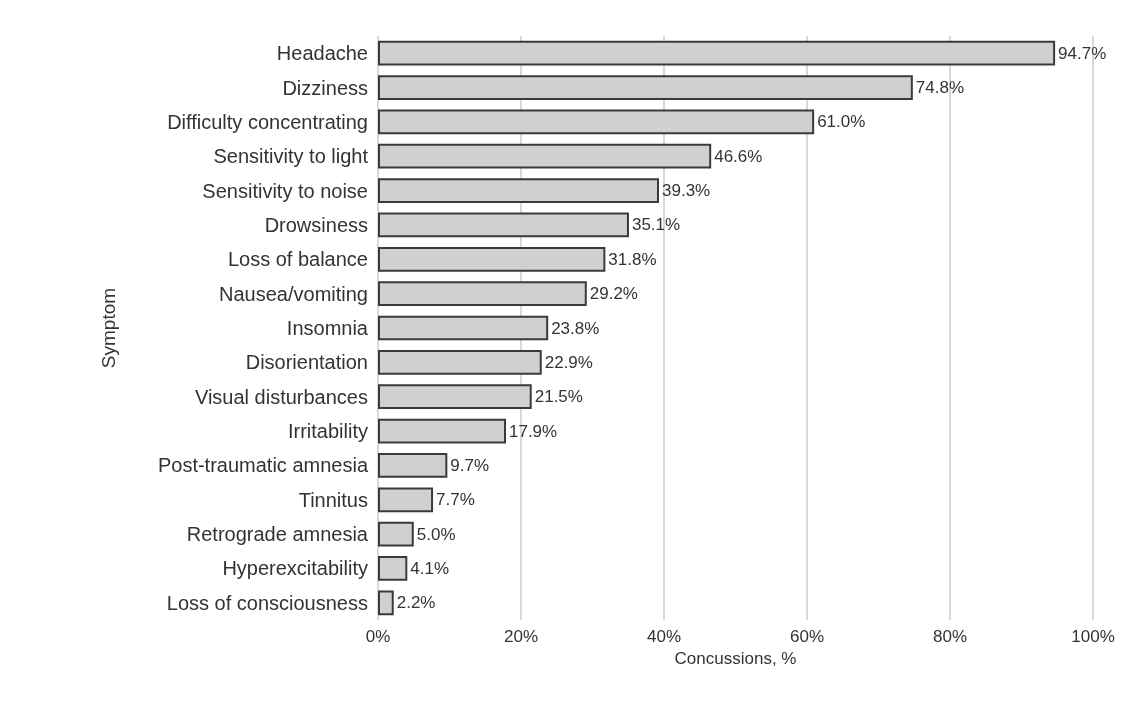 The height and width of the screenshot is (702, 1133). I want to click on y-tick-label: Sensitivity to noise, so click(285, 190).